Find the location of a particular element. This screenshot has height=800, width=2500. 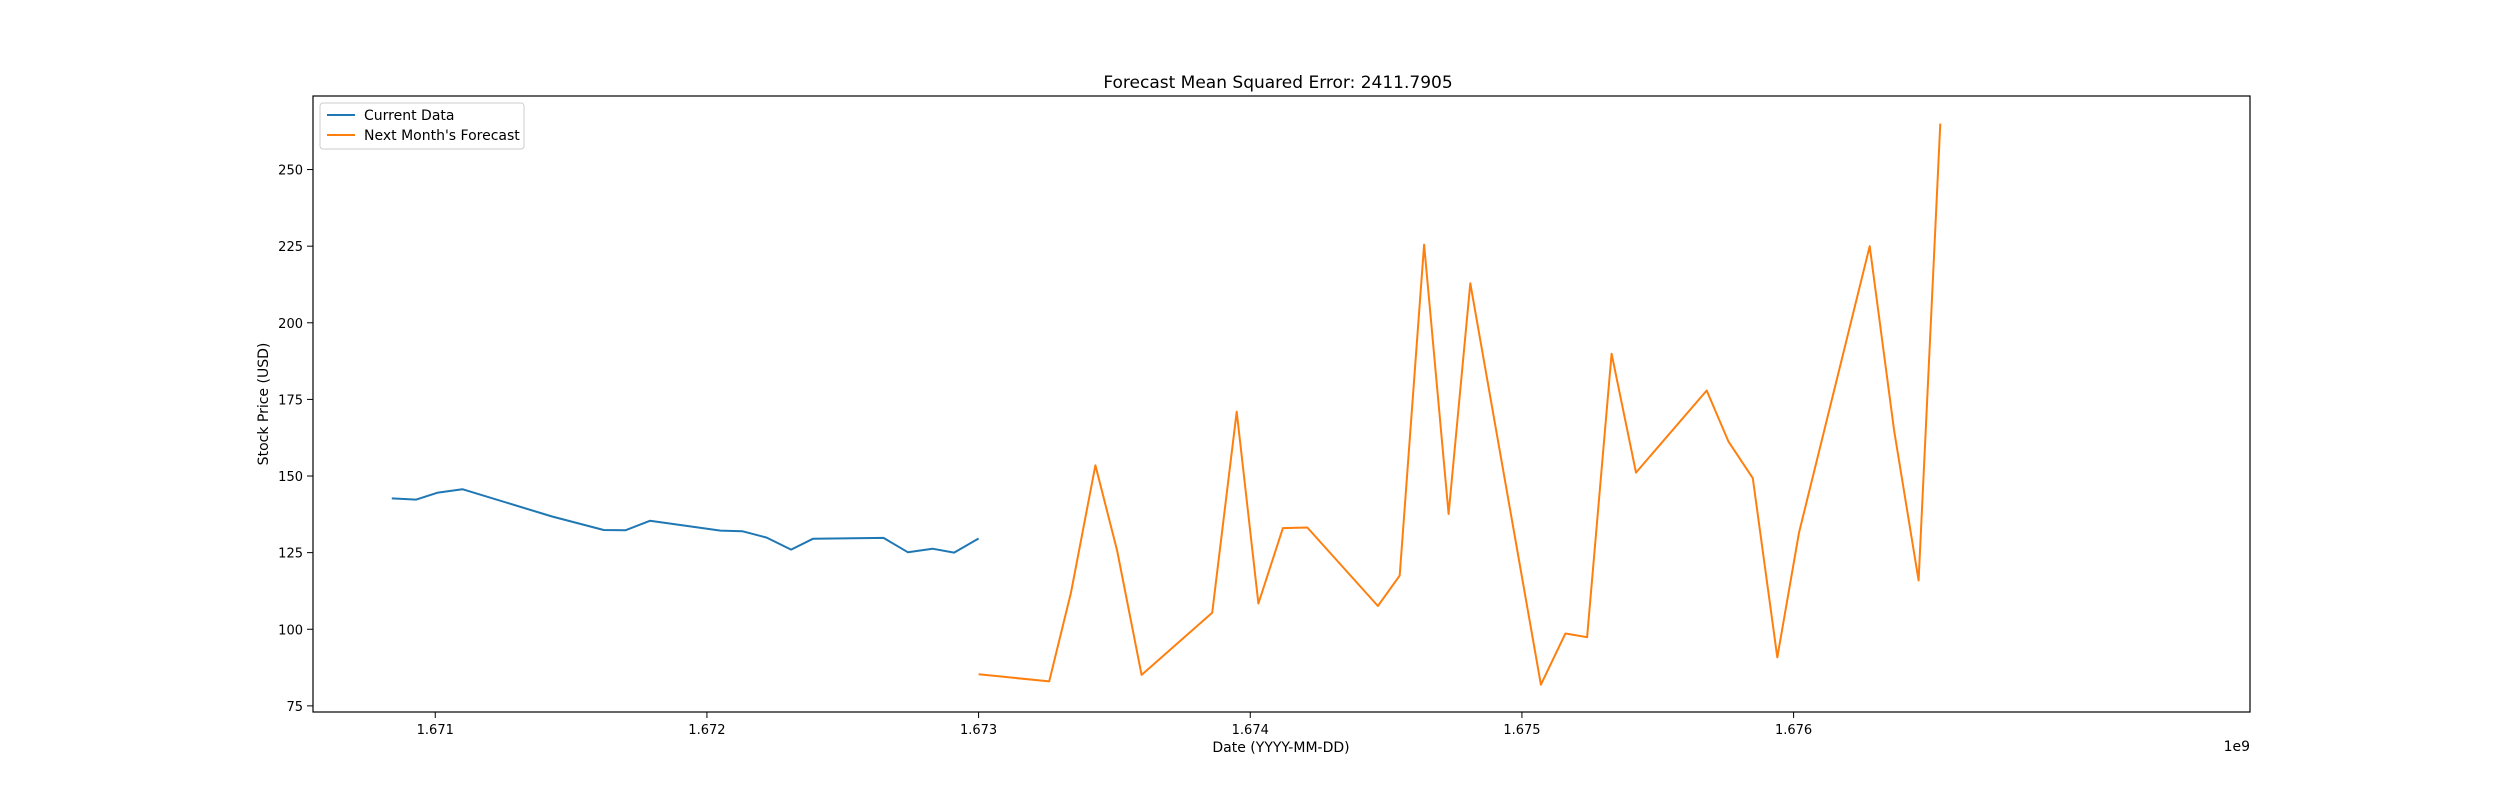

chart-title: Forecast Mean Squared Error: 2411.7905 is located at coordinates (1277, 83).